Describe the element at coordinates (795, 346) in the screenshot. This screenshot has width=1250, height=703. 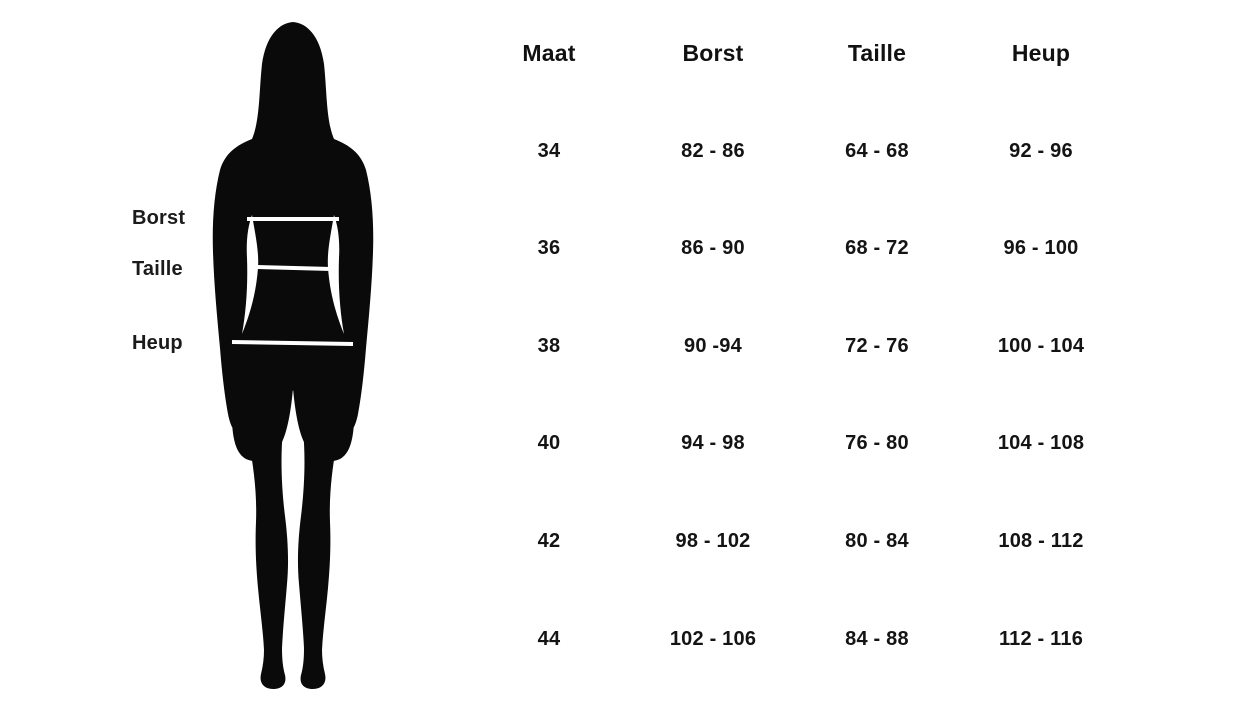
I see `table-row-38: 38 90 -94 72 - 76 100 - 104` at that location.